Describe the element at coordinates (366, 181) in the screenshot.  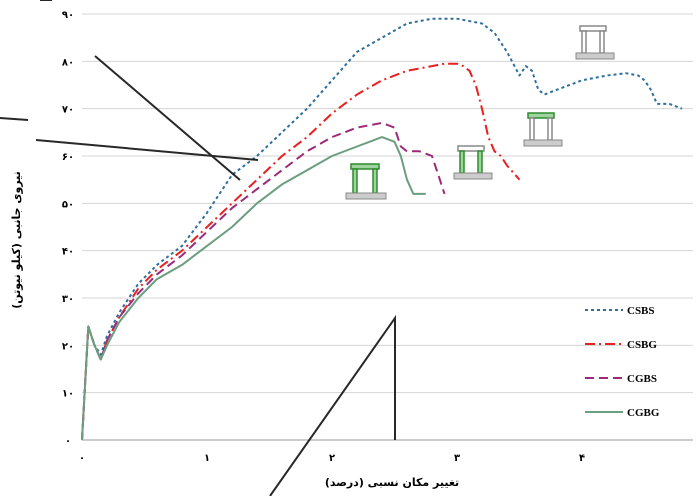
I see `frame-icon-cgbg` at that location.